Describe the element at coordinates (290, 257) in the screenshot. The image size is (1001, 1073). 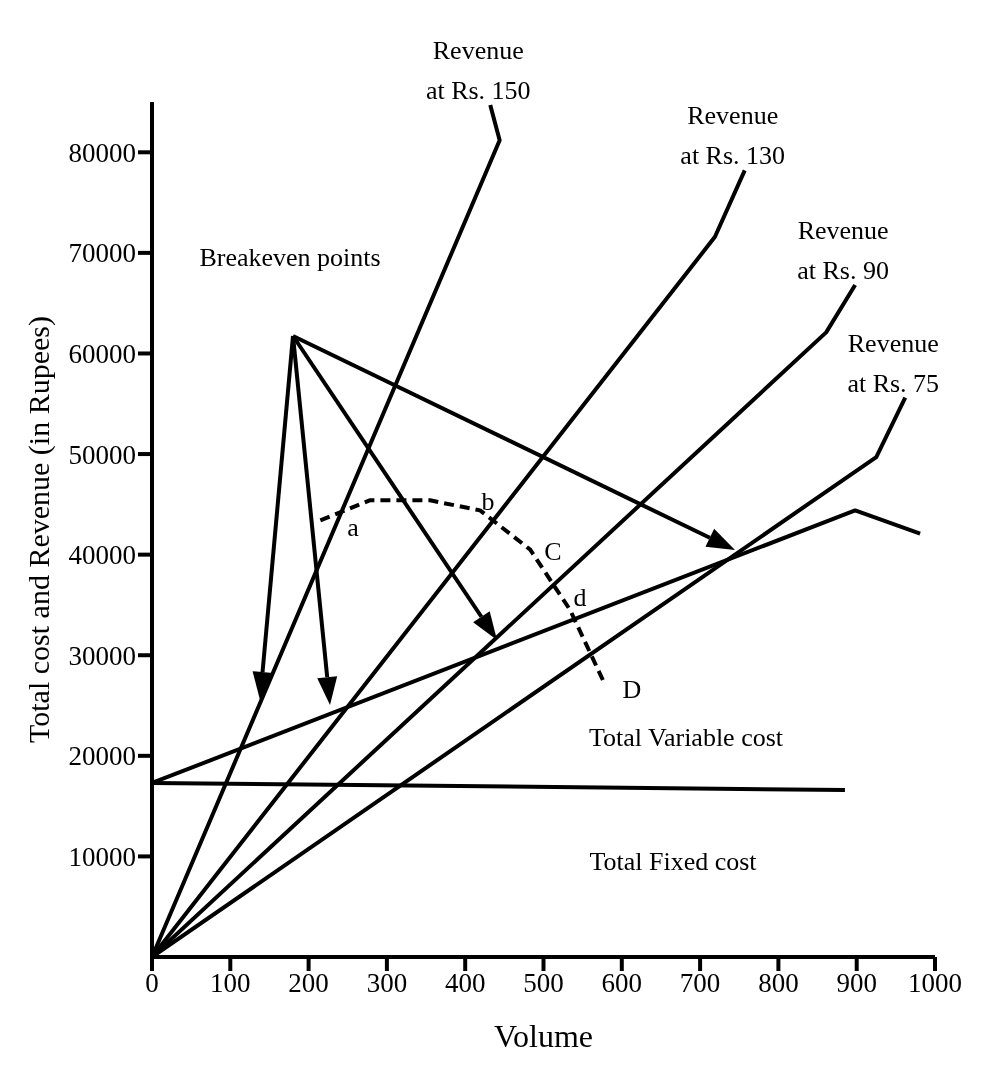
I see `annotation: Breakeven points` at that location.